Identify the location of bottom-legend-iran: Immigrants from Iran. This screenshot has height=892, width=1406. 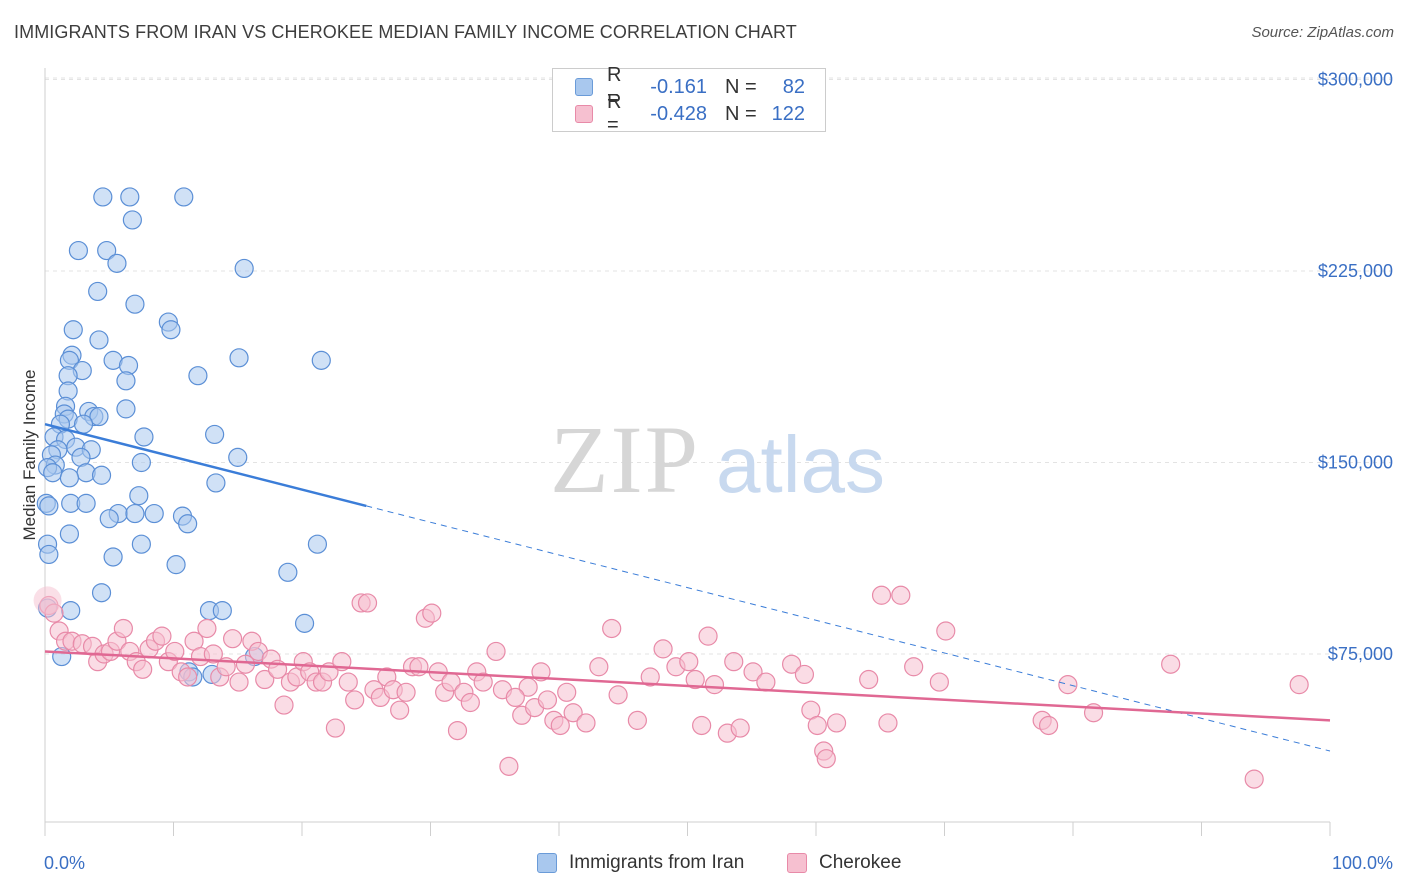
(640, 863).